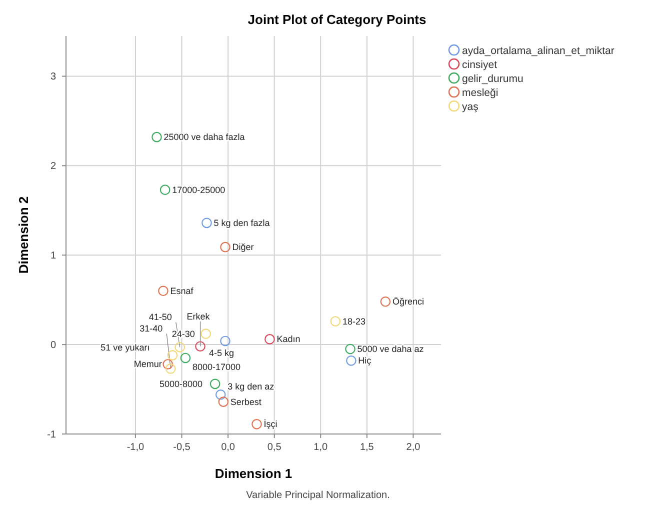 This screenshot has width=666, height=515. I want to click on annotation: Öğrenci, so click(408, 301).